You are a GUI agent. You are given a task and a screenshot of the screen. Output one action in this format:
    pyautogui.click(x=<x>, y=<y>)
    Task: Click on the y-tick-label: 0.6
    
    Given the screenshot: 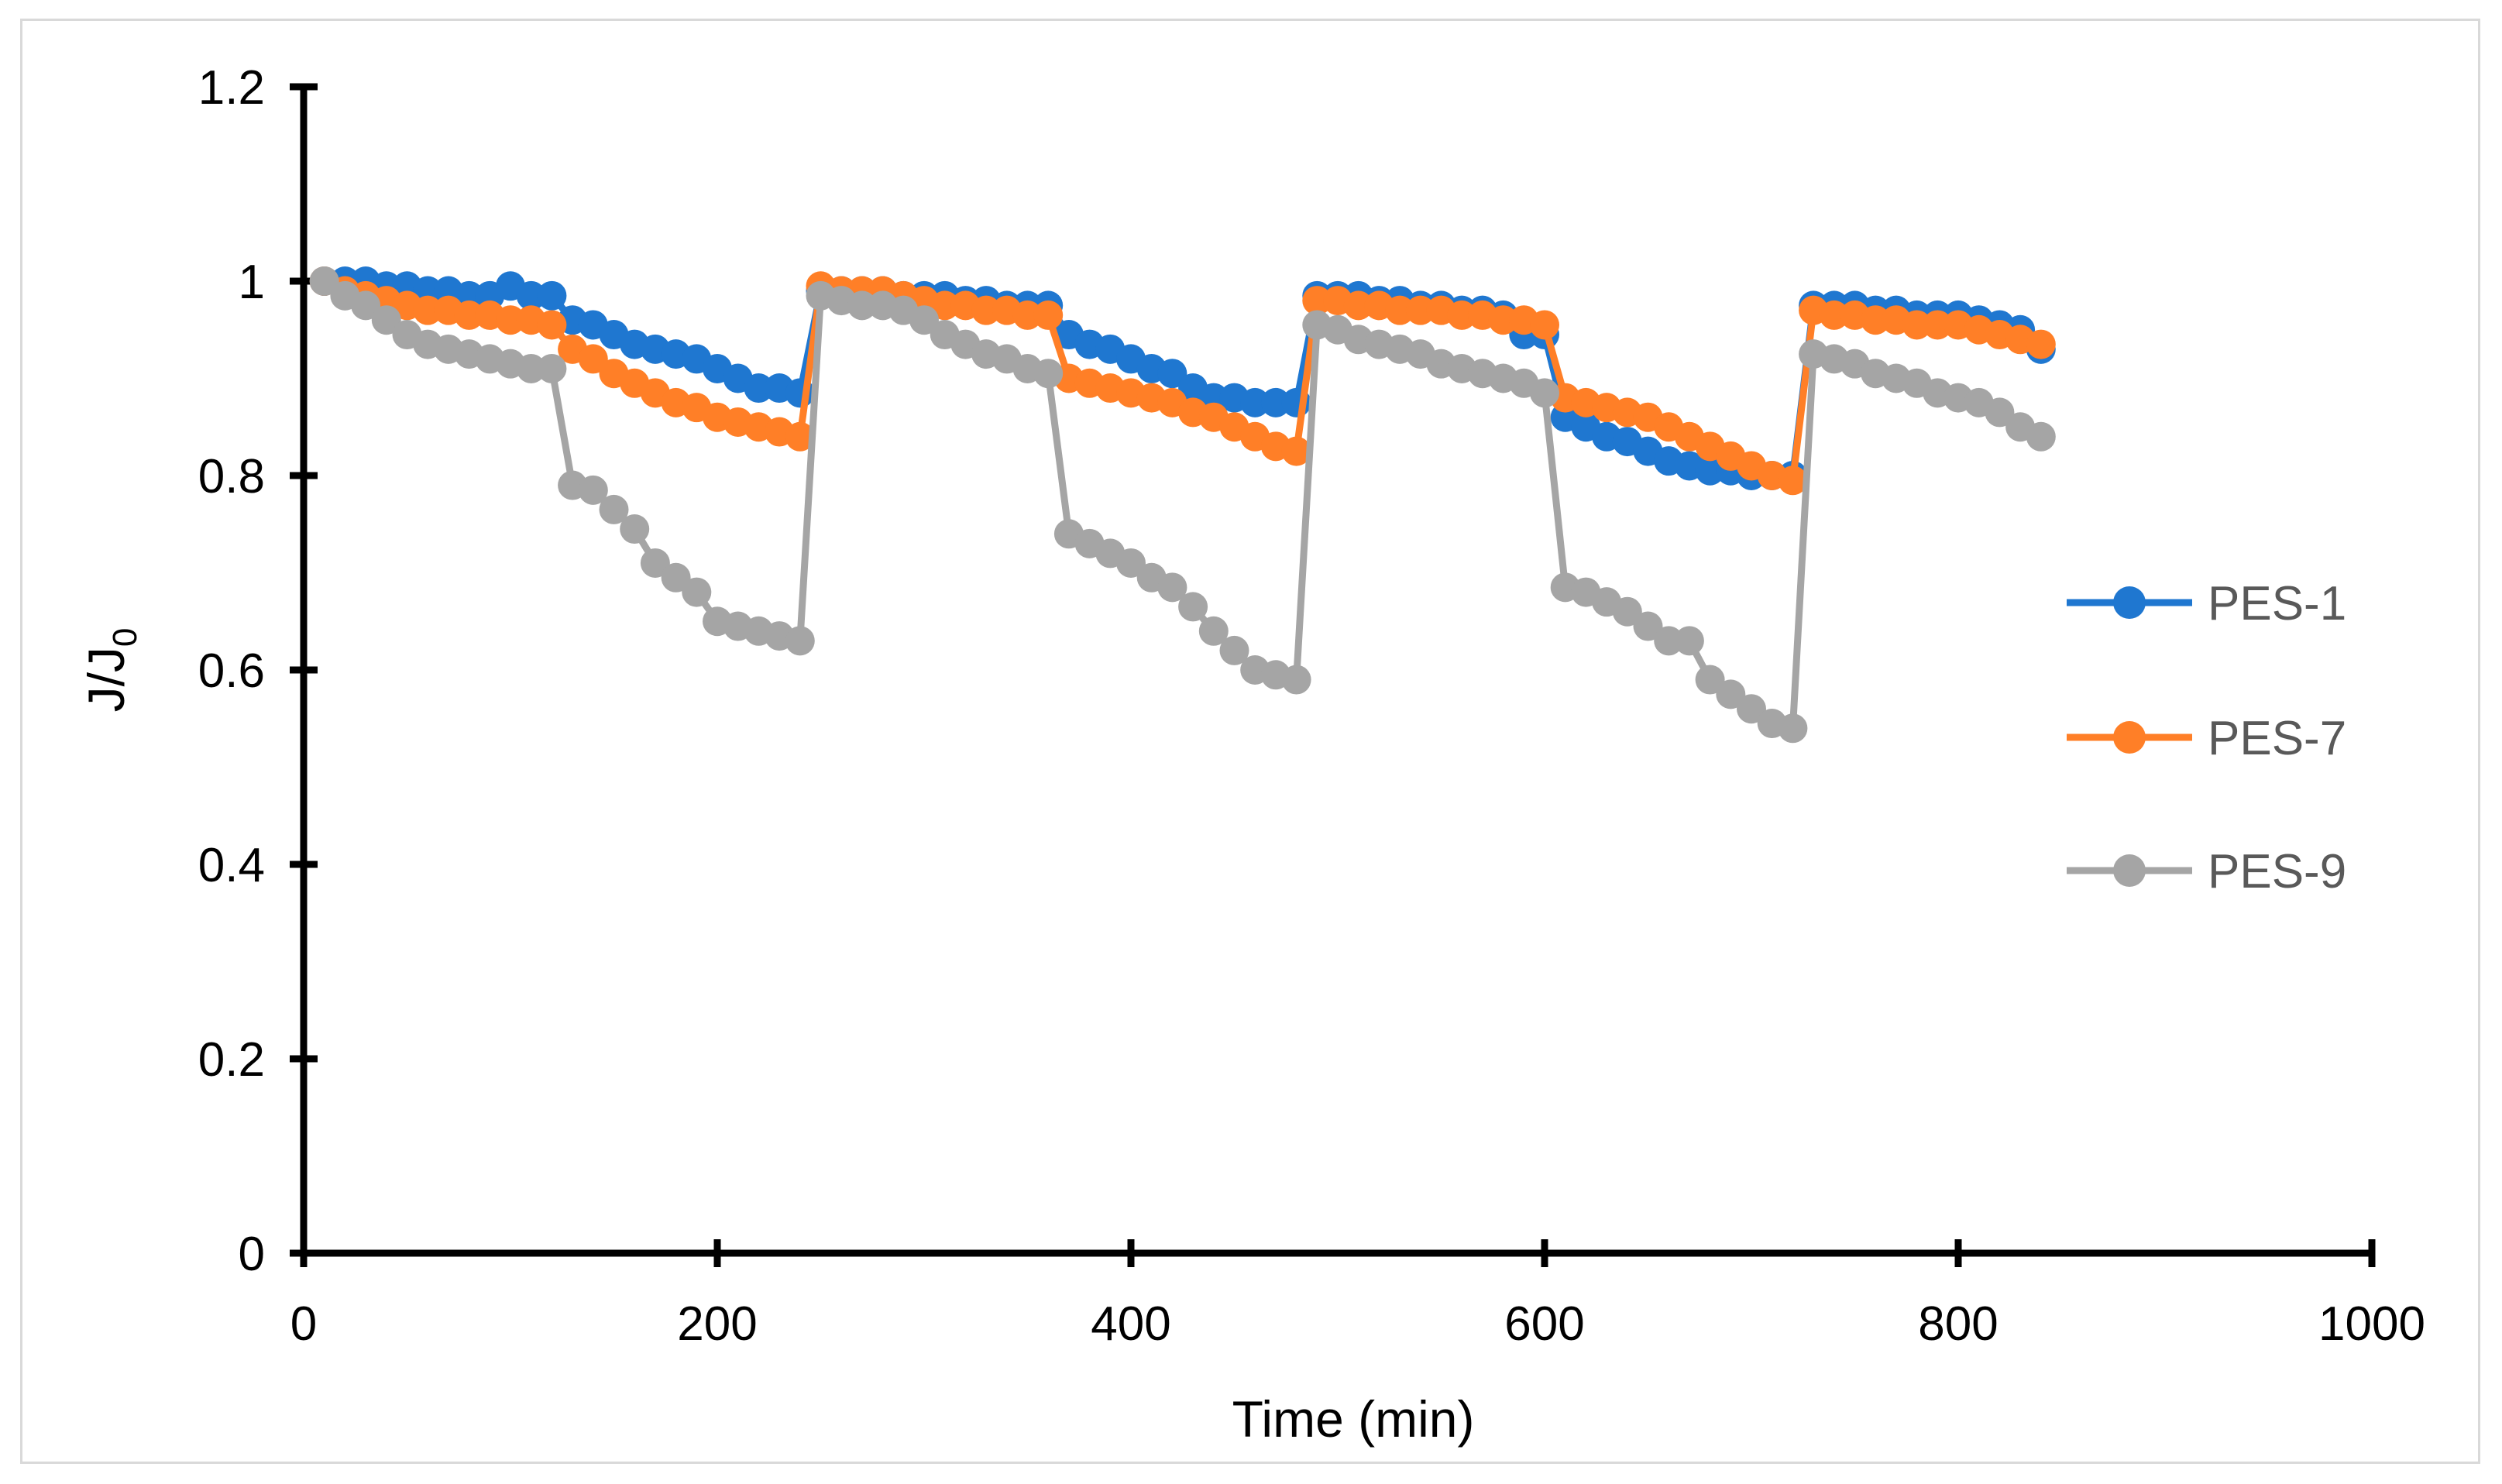 What is the action you would take?
    pyautogui.click(x=231, y=671)
    